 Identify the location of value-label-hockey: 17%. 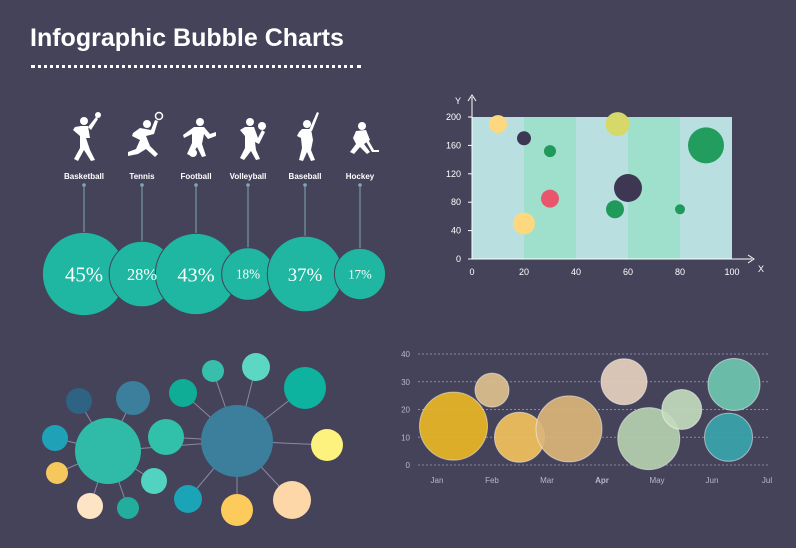
(360, 275).